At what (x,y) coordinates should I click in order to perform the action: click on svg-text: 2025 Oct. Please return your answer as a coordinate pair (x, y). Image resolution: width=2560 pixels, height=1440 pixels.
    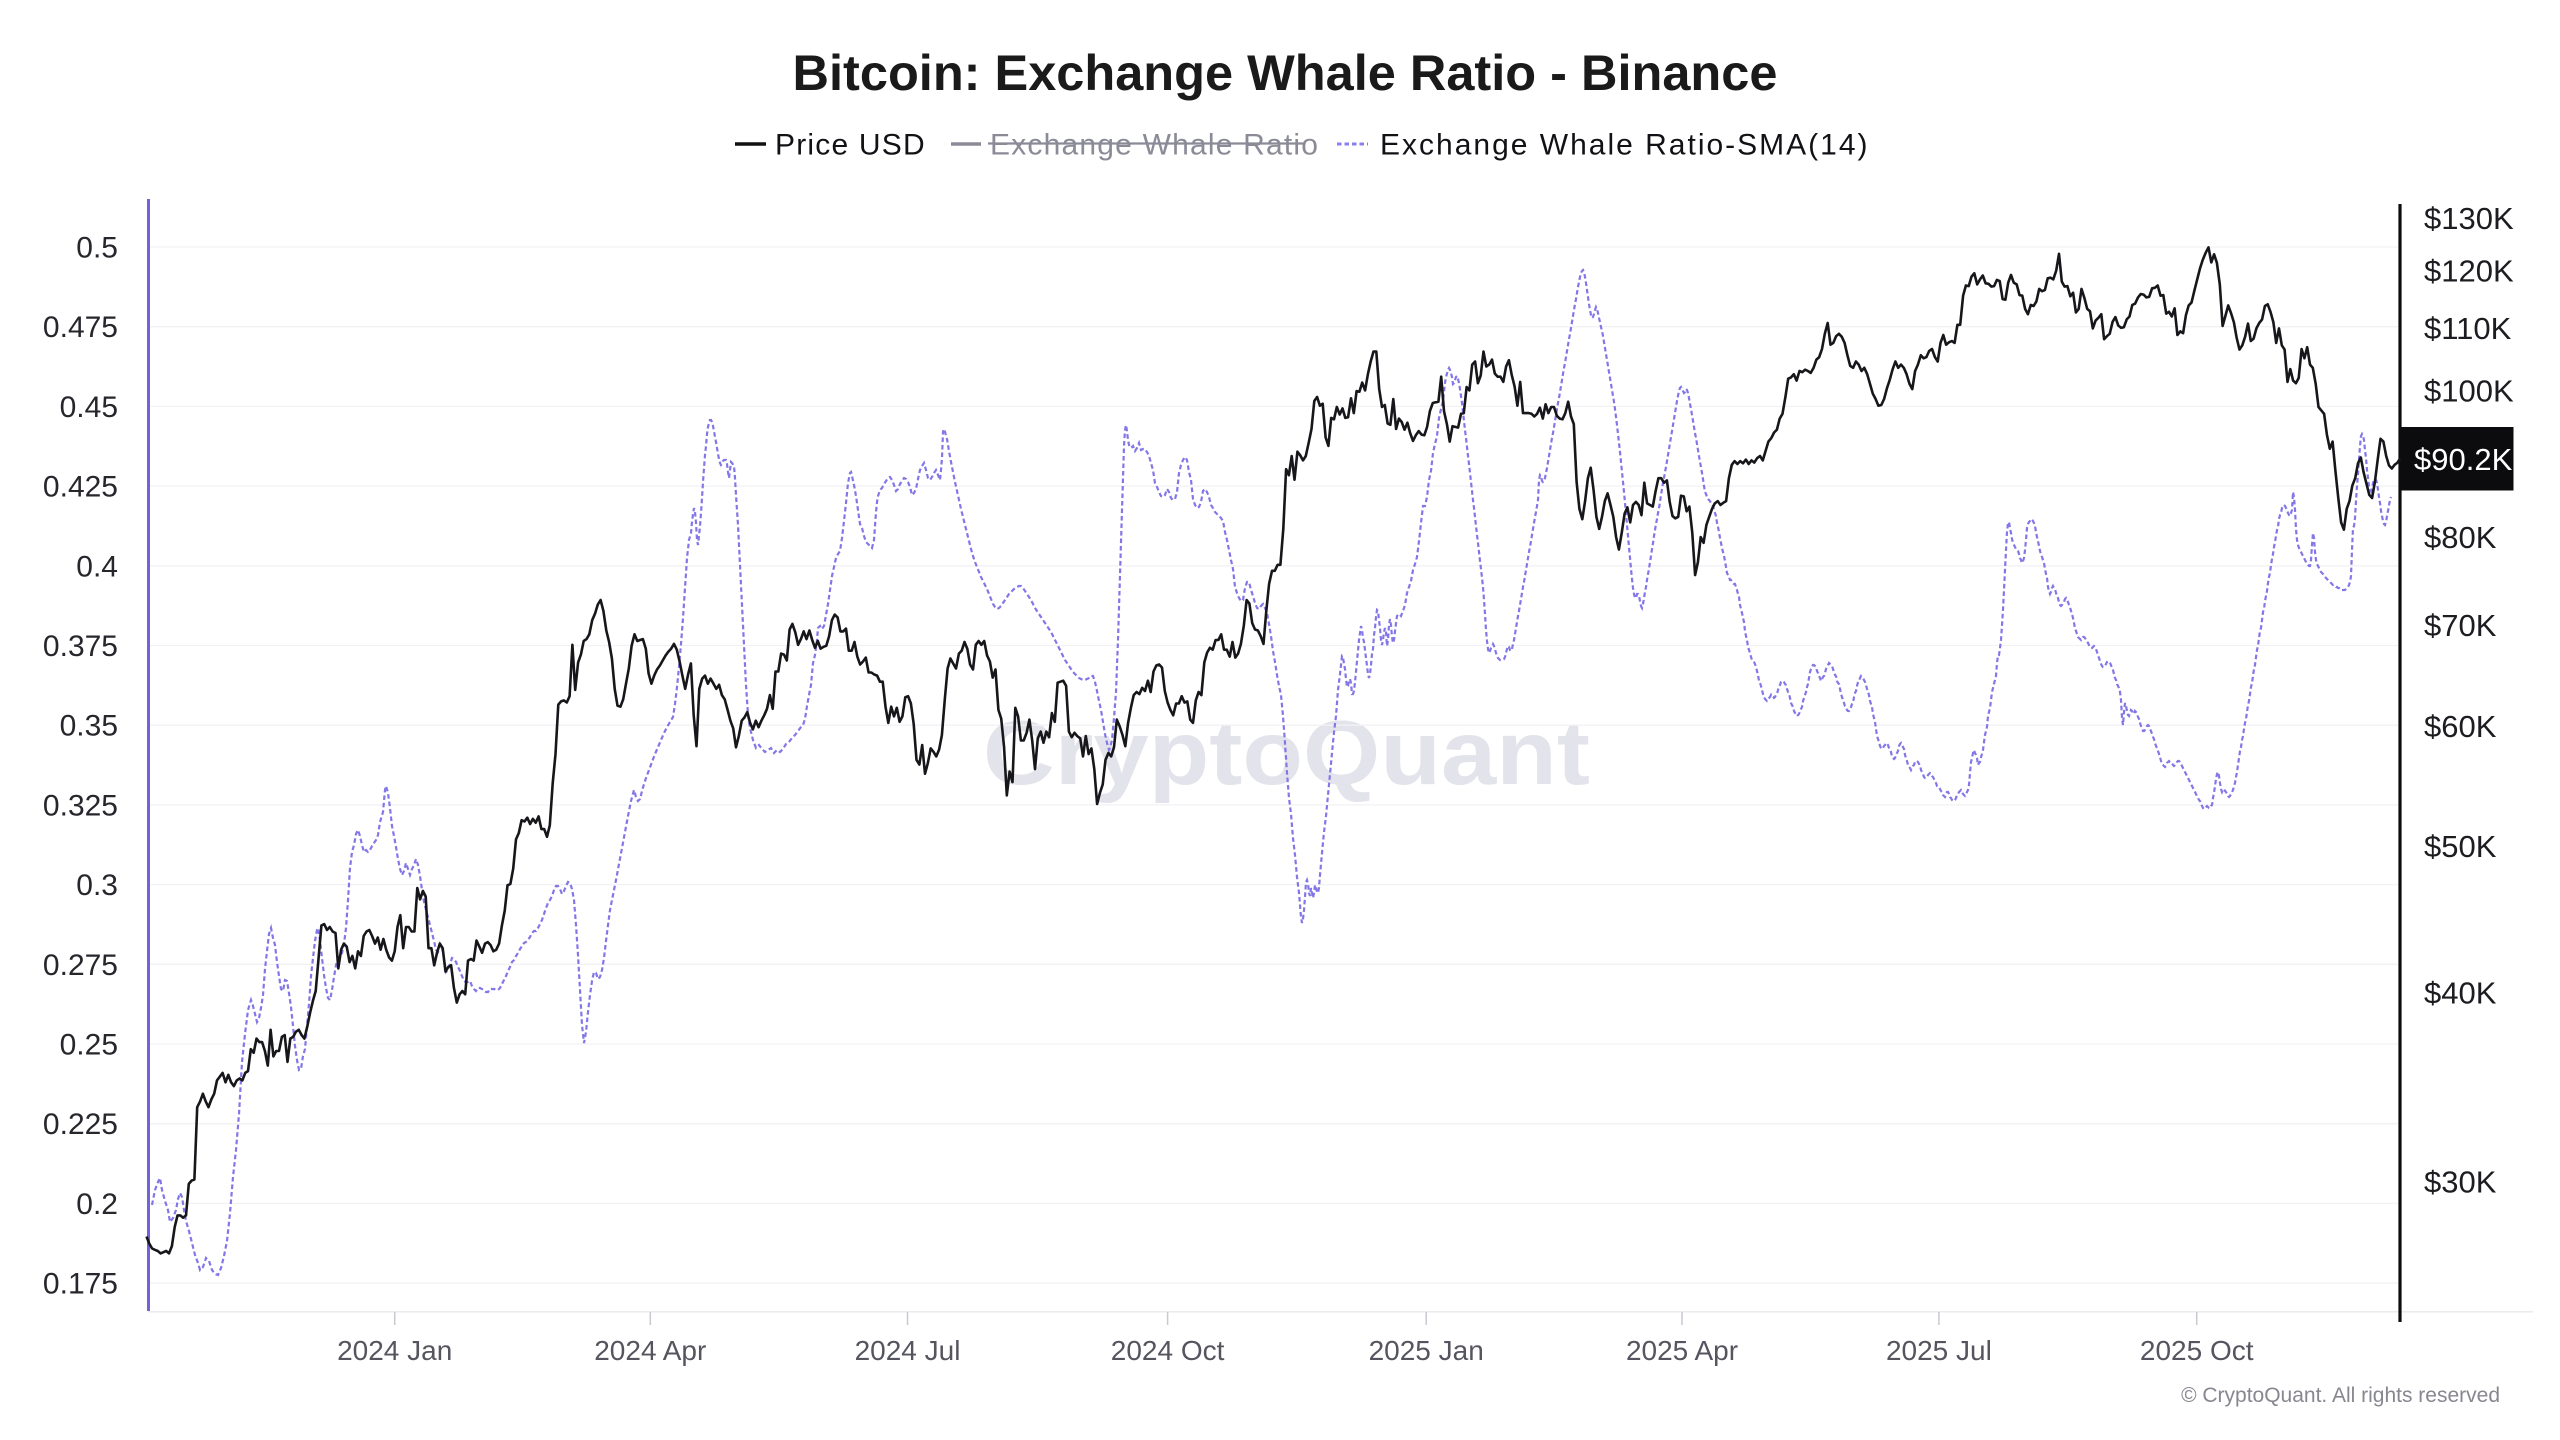
    Looking at the image, I should click on (2197, 1350).